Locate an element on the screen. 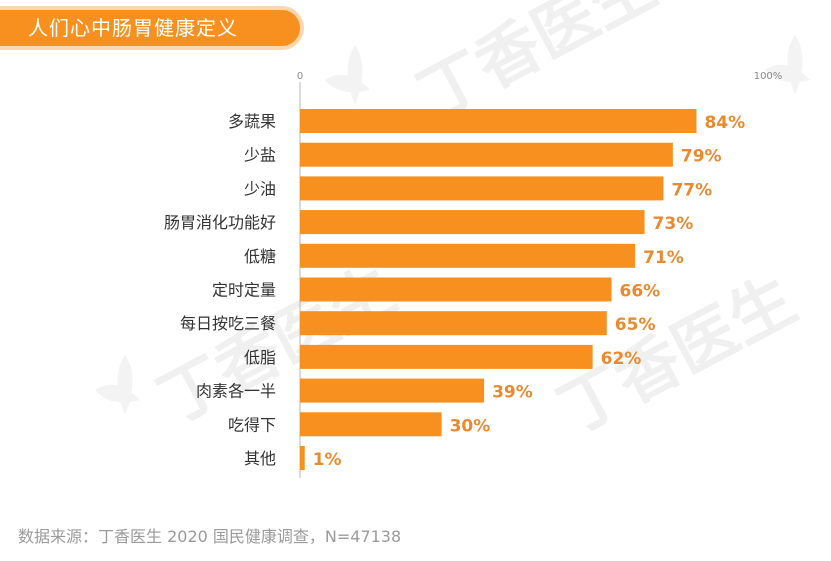 The height and width of the screenshot is (561, 831). data-label: 1% is located at coordinates (327, 460).